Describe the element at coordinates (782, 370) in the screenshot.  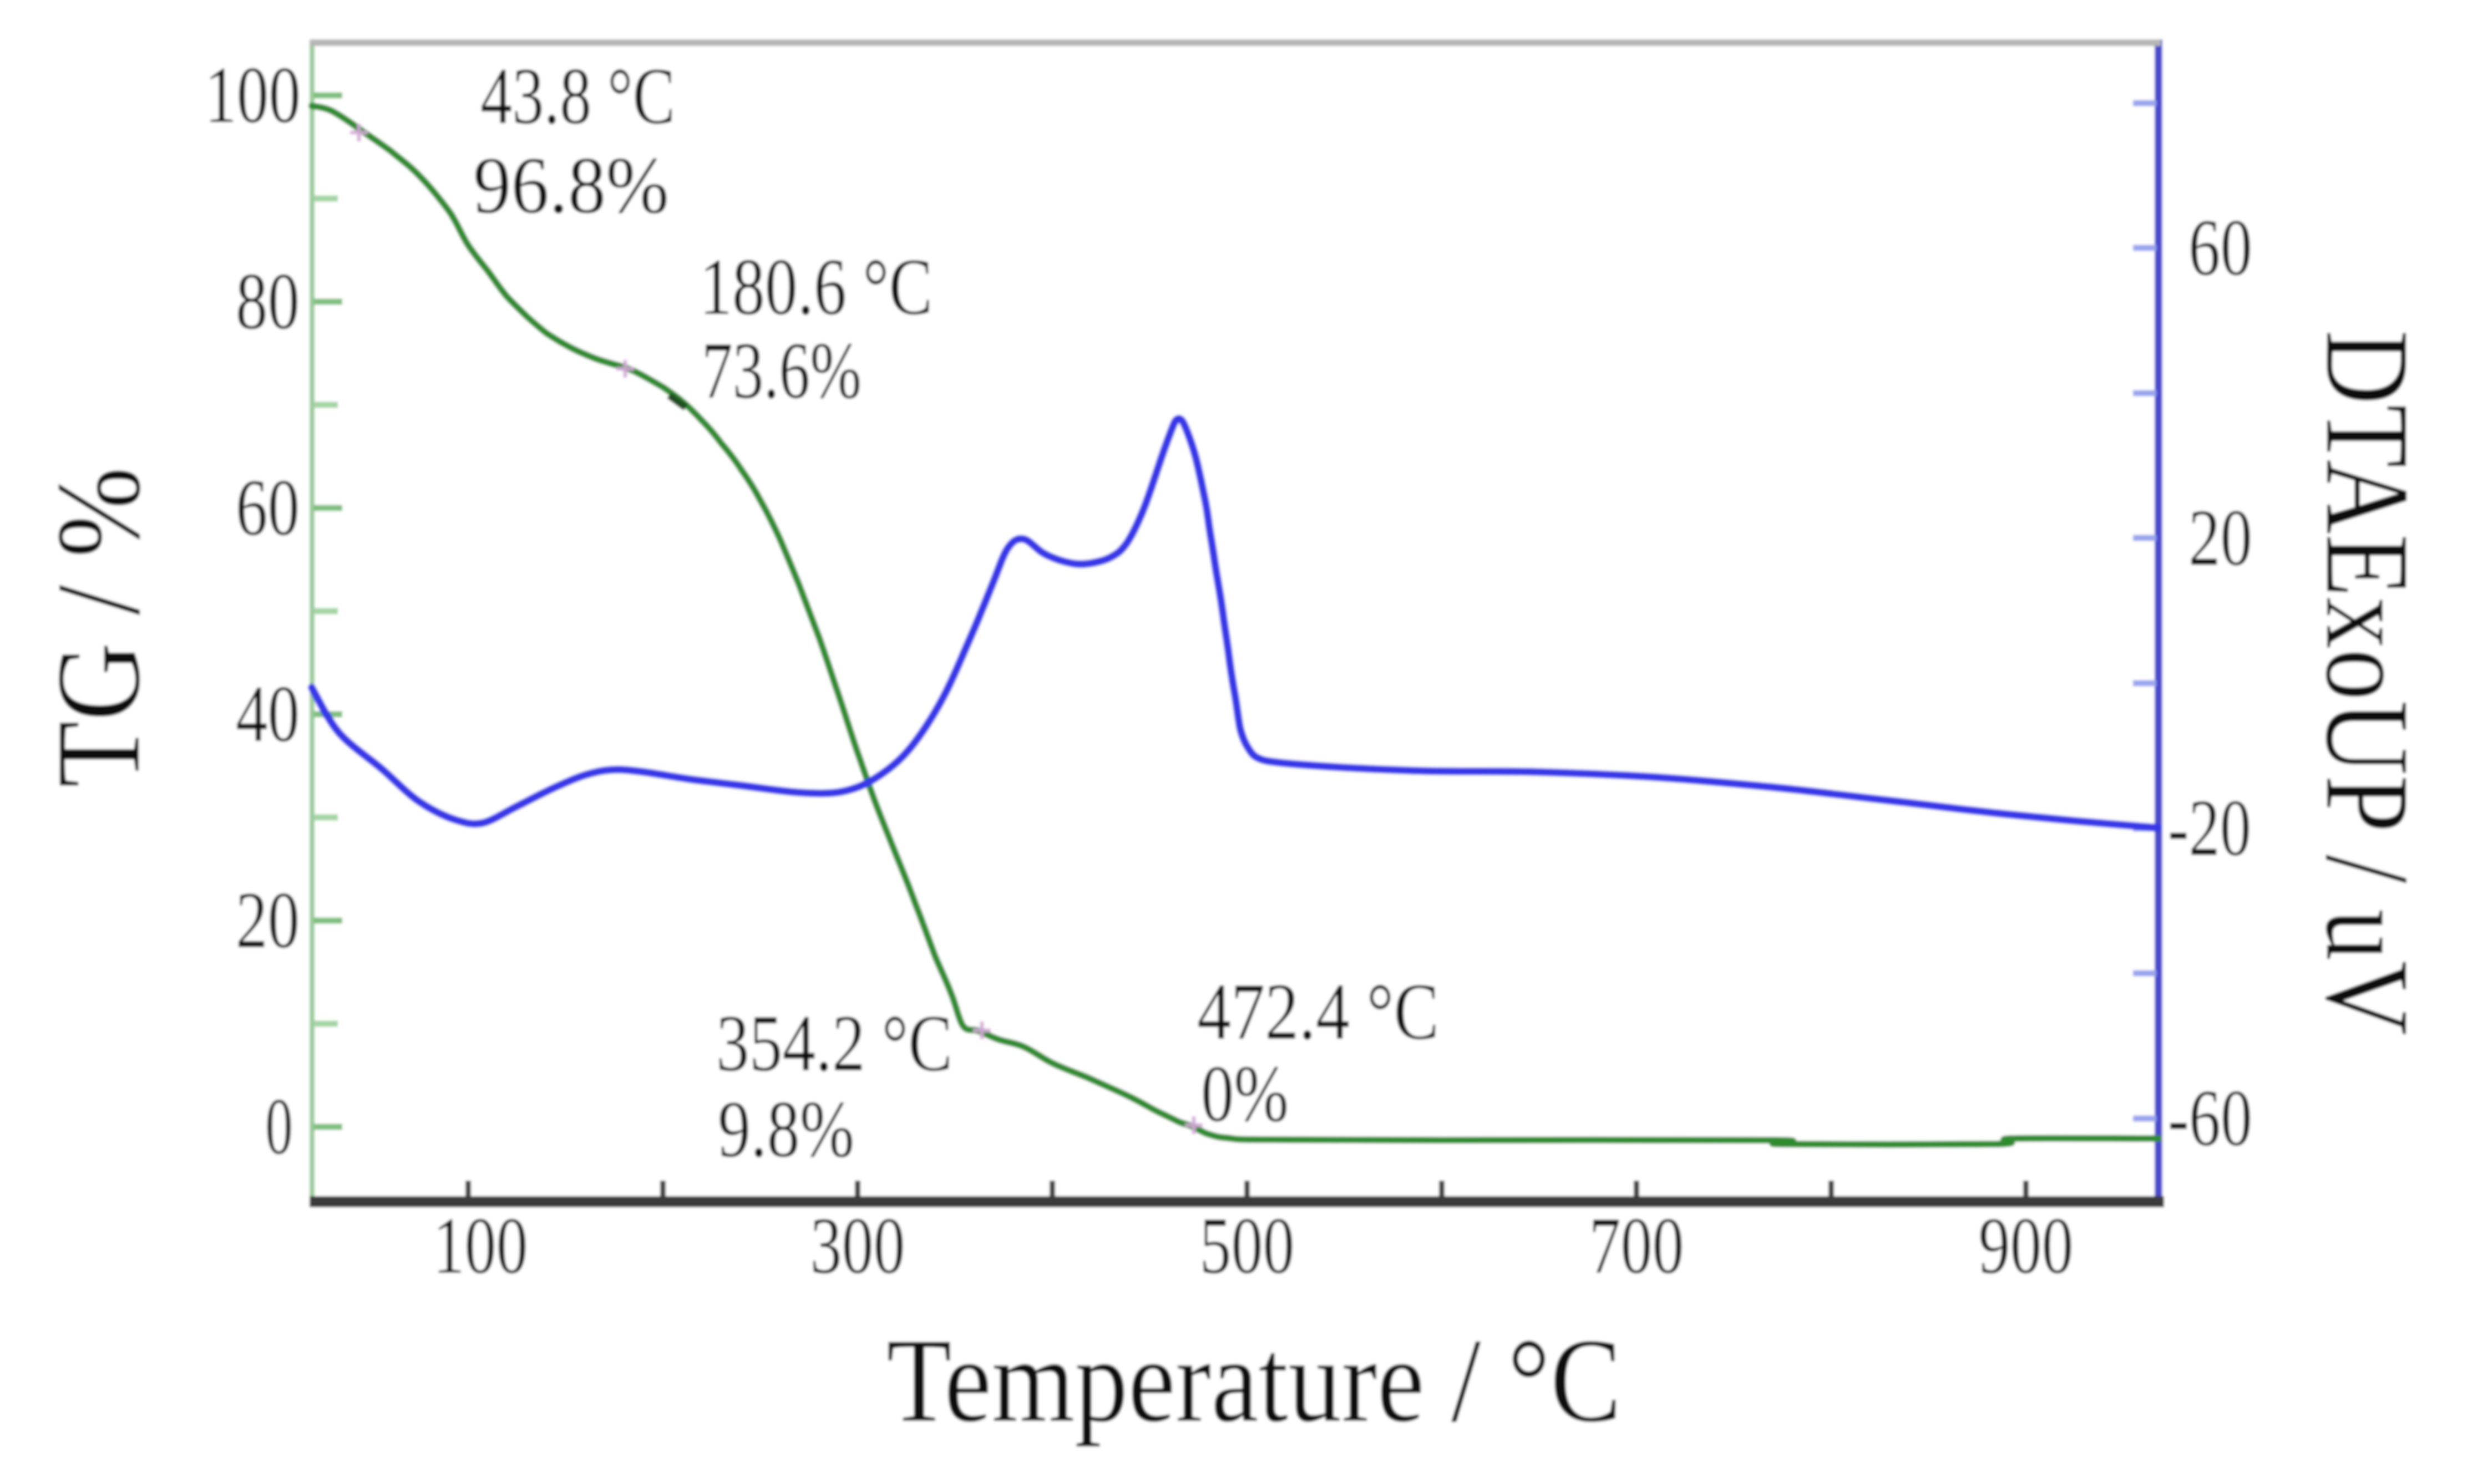
I see `svg-text: 73.6%` at that location.